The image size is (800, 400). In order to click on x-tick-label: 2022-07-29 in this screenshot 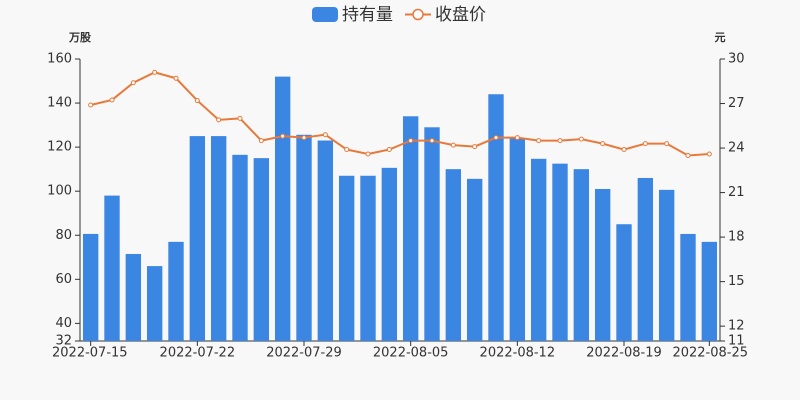, I will do `click(304, 353)`.